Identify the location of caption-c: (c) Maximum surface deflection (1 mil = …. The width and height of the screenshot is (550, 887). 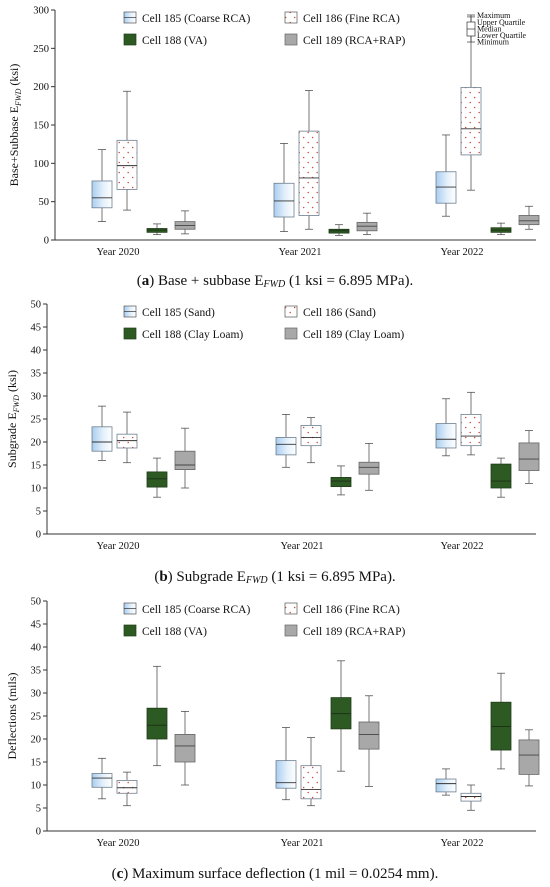
(275, 874).